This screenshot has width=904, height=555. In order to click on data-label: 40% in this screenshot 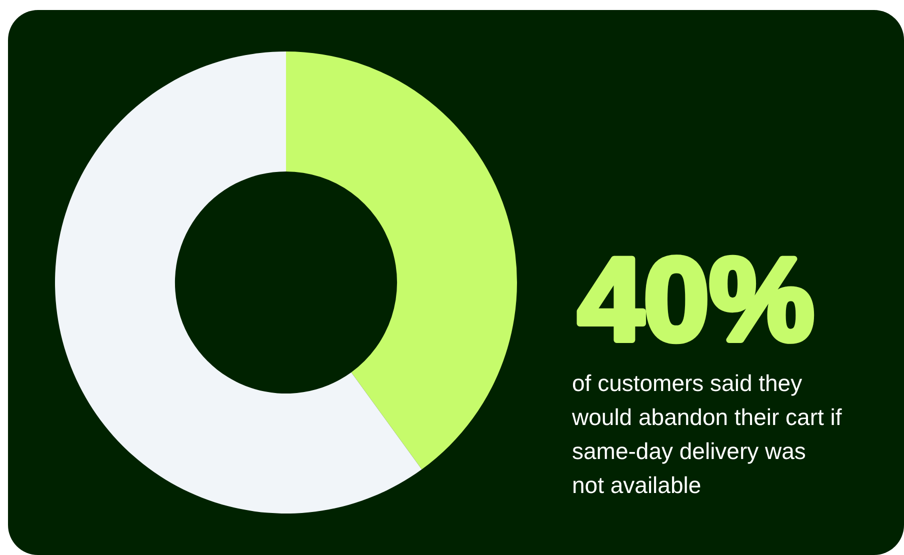, I will do `click(696, 300)`.